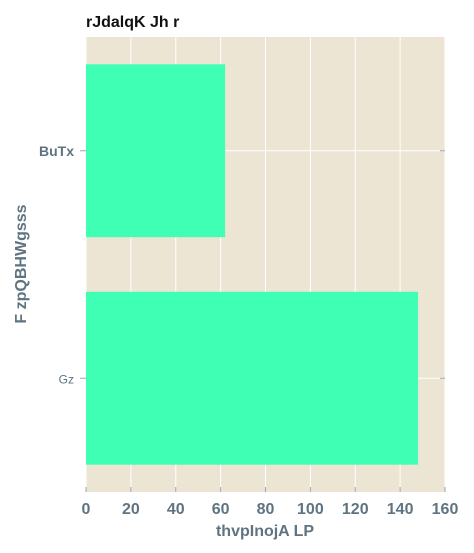  I want to click on y-tick-label: Gz, so click(66, 379).